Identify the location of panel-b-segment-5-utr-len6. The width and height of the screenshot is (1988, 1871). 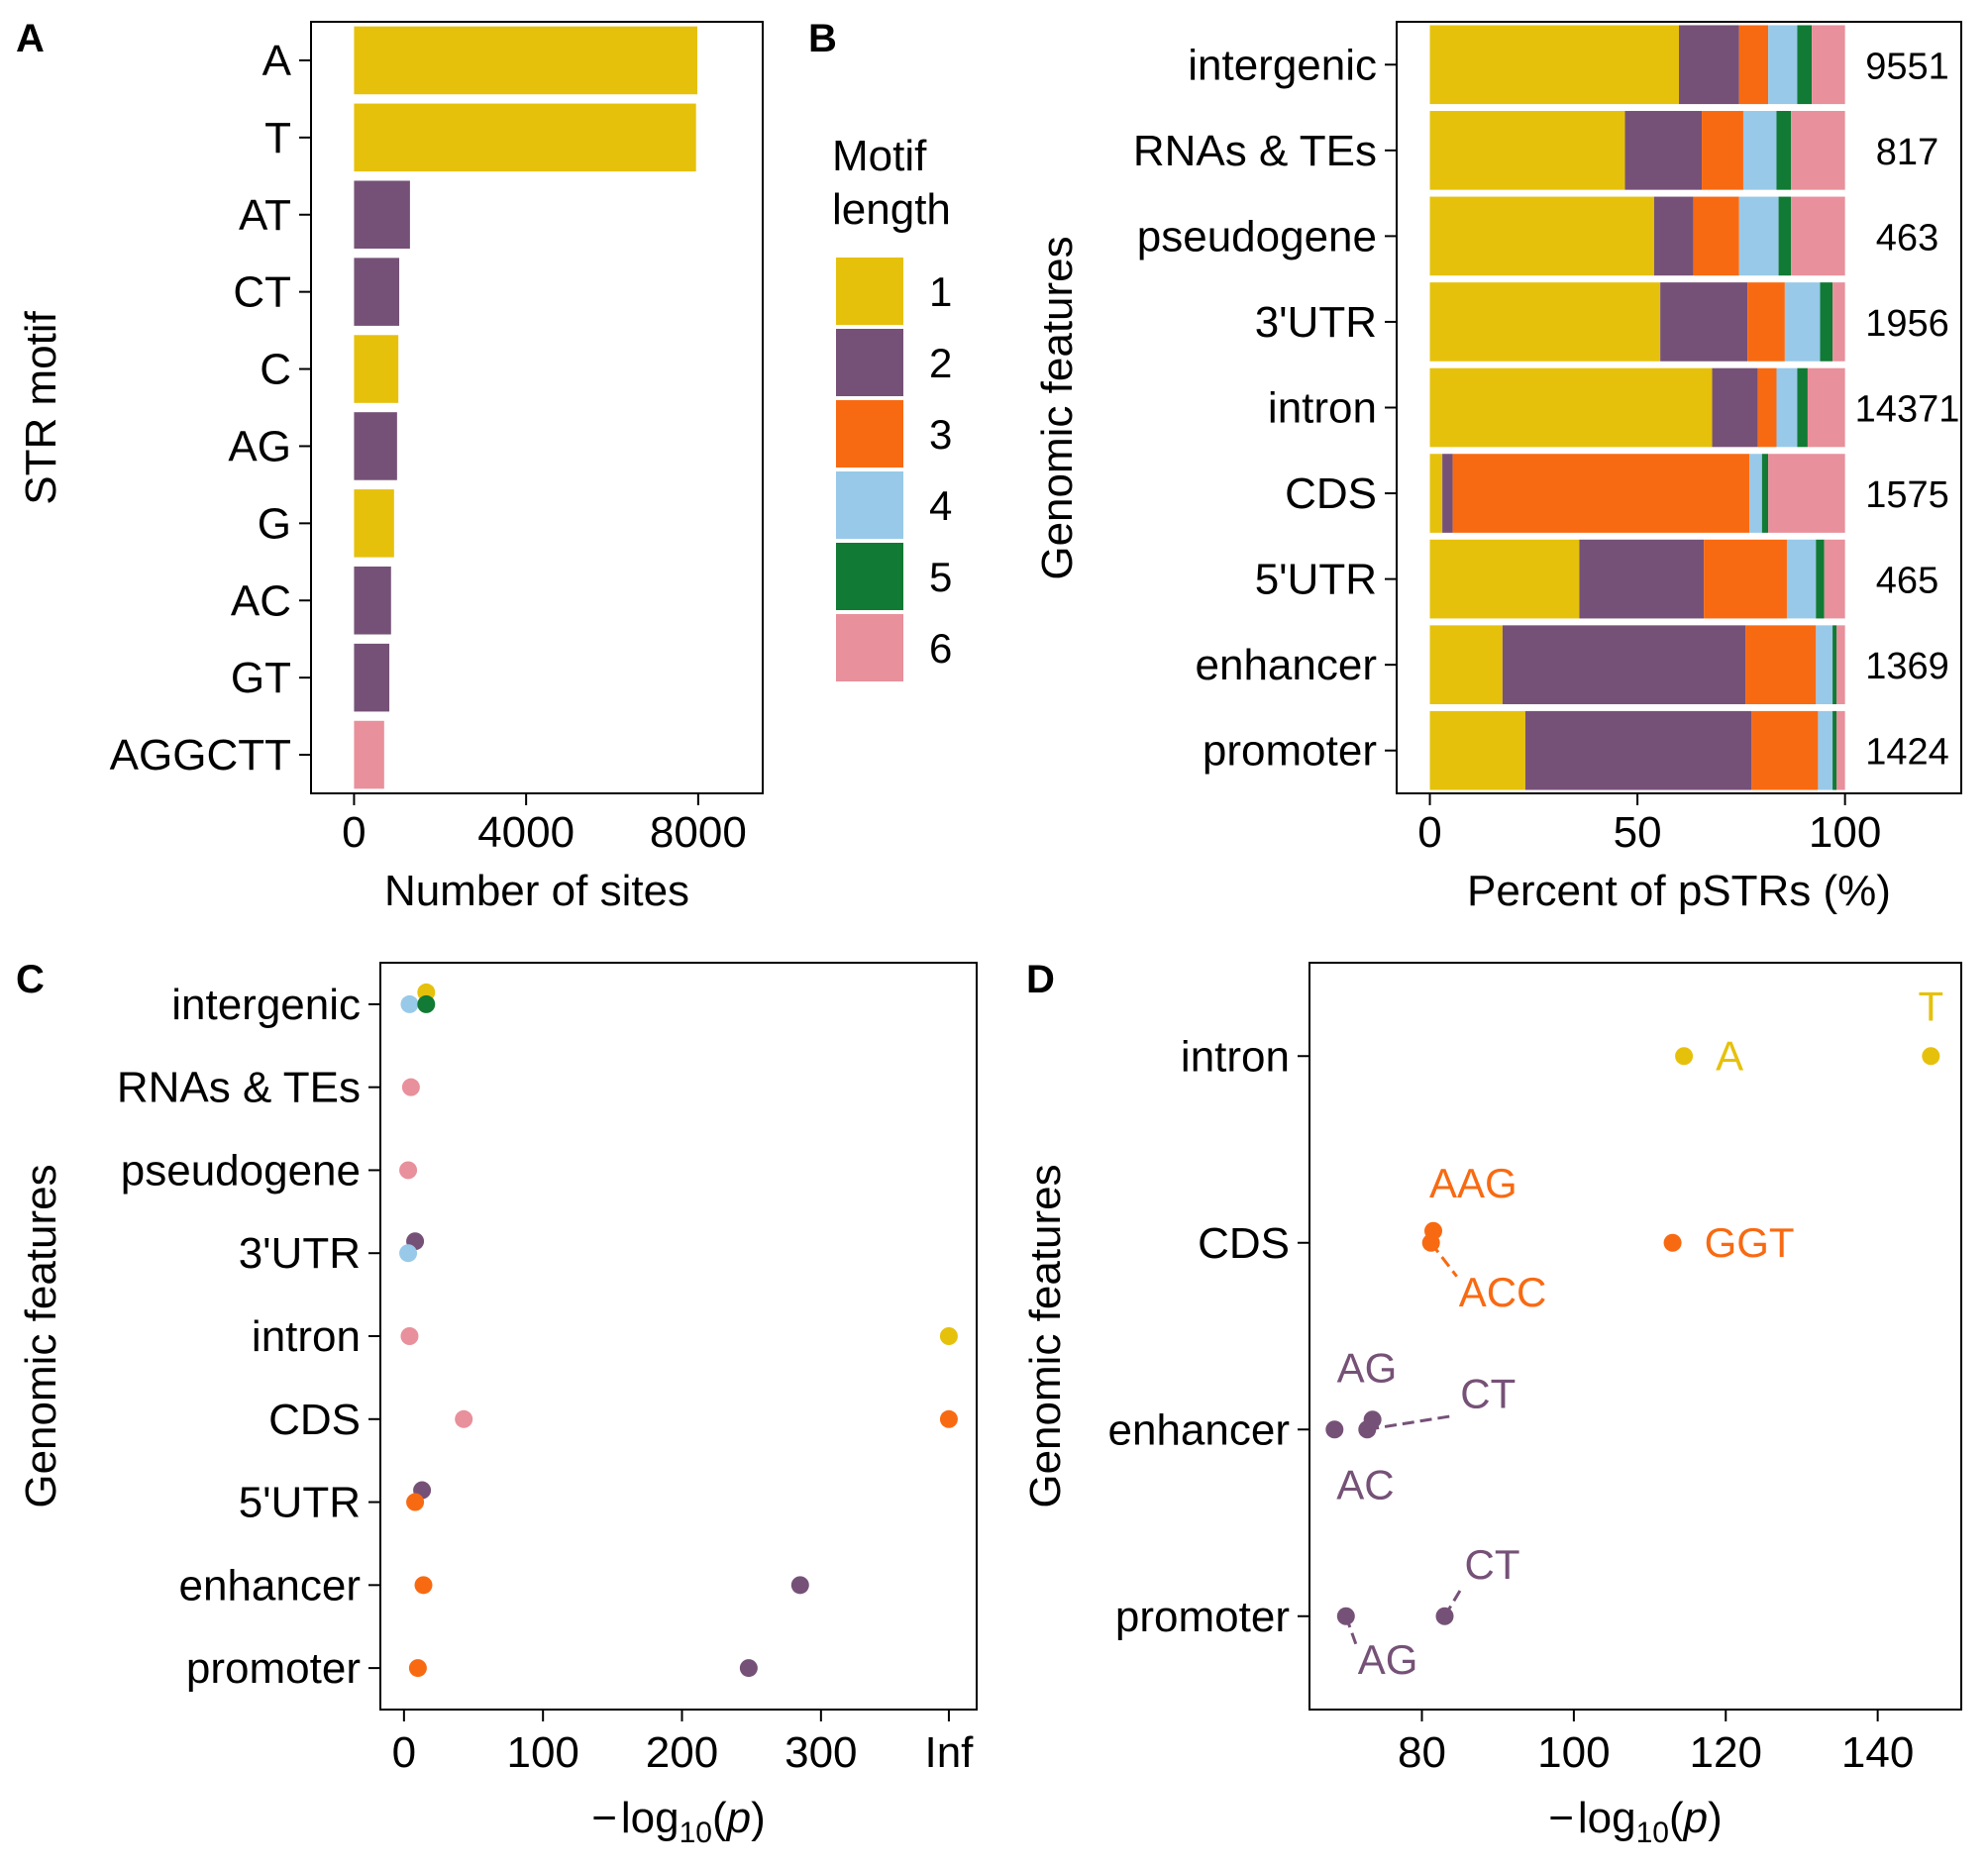
(1834, 579).